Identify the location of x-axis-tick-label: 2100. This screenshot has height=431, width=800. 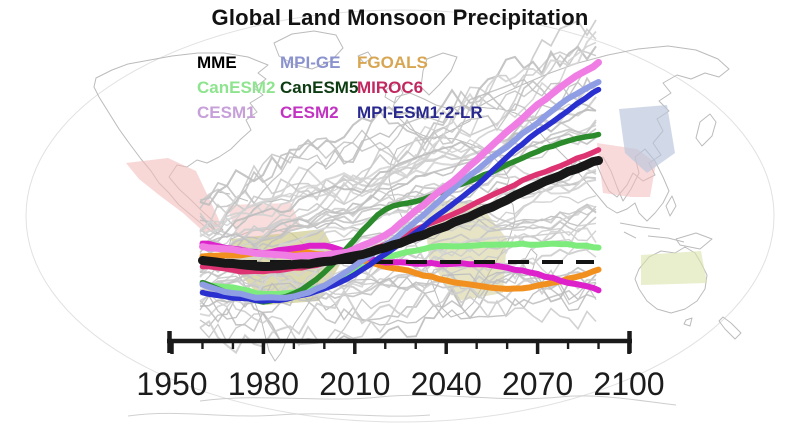
(628, 384).